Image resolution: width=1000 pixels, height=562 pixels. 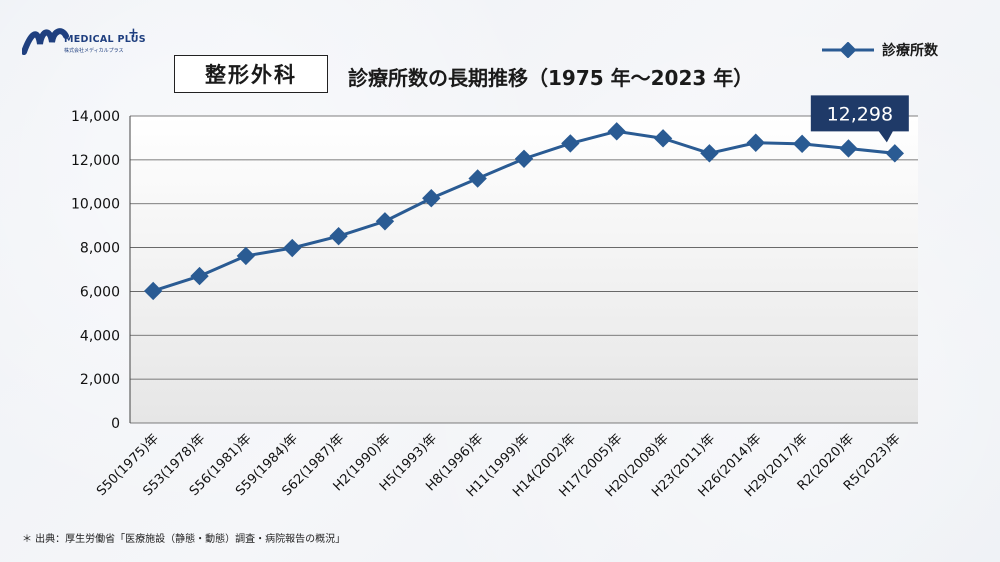 I want to click on legend-line-marker-icon, so click(x=848, y=50).